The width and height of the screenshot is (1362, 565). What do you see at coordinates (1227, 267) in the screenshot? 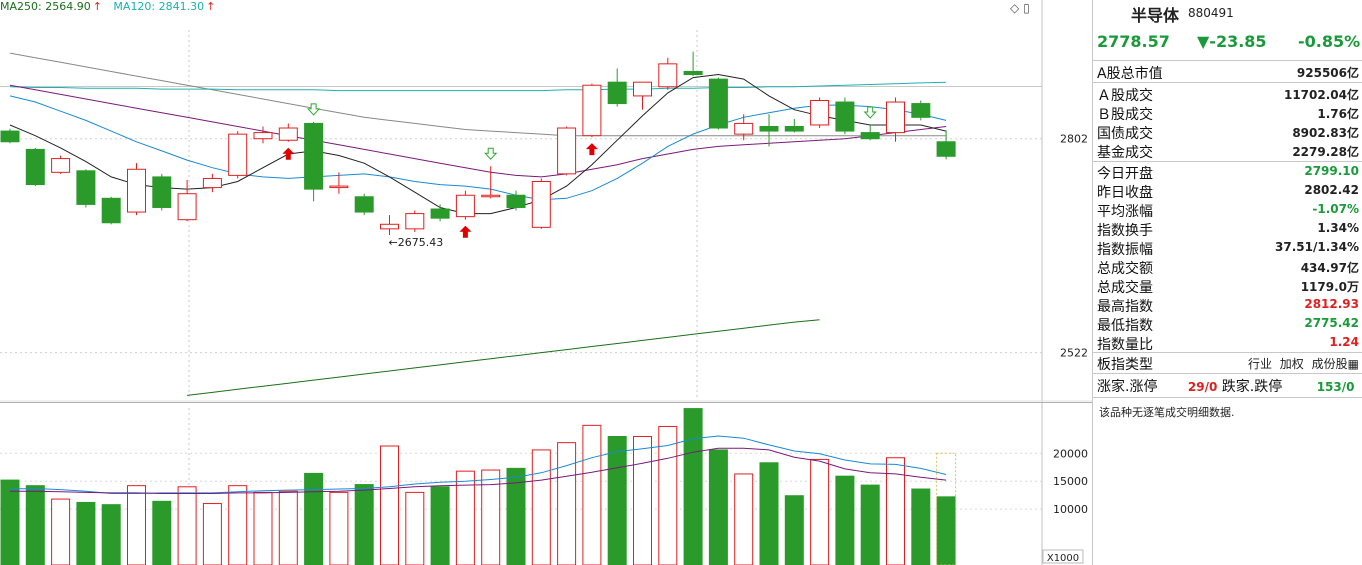
I see `index-stat-row: 总成交额 434.97亿` at bounding box center [1227, 267].